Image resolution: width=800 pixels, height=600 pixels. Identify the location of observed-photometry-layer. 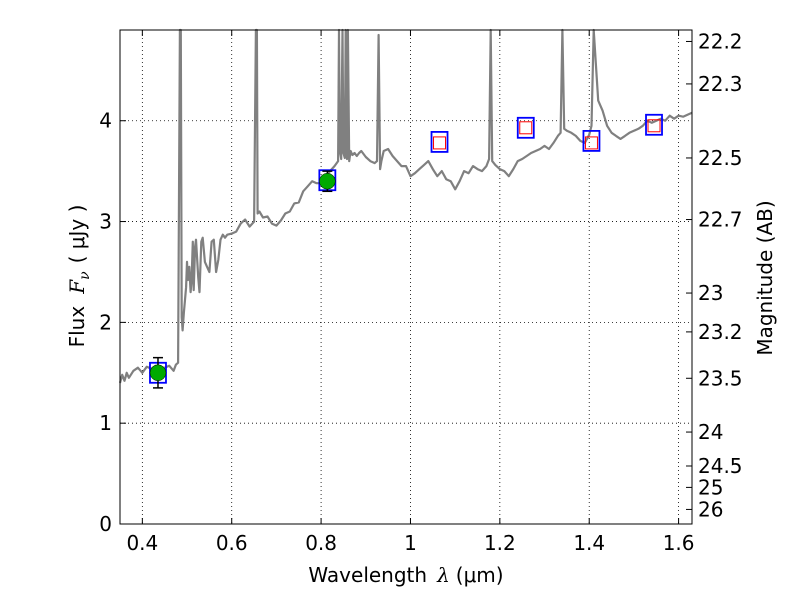
(242, 279).